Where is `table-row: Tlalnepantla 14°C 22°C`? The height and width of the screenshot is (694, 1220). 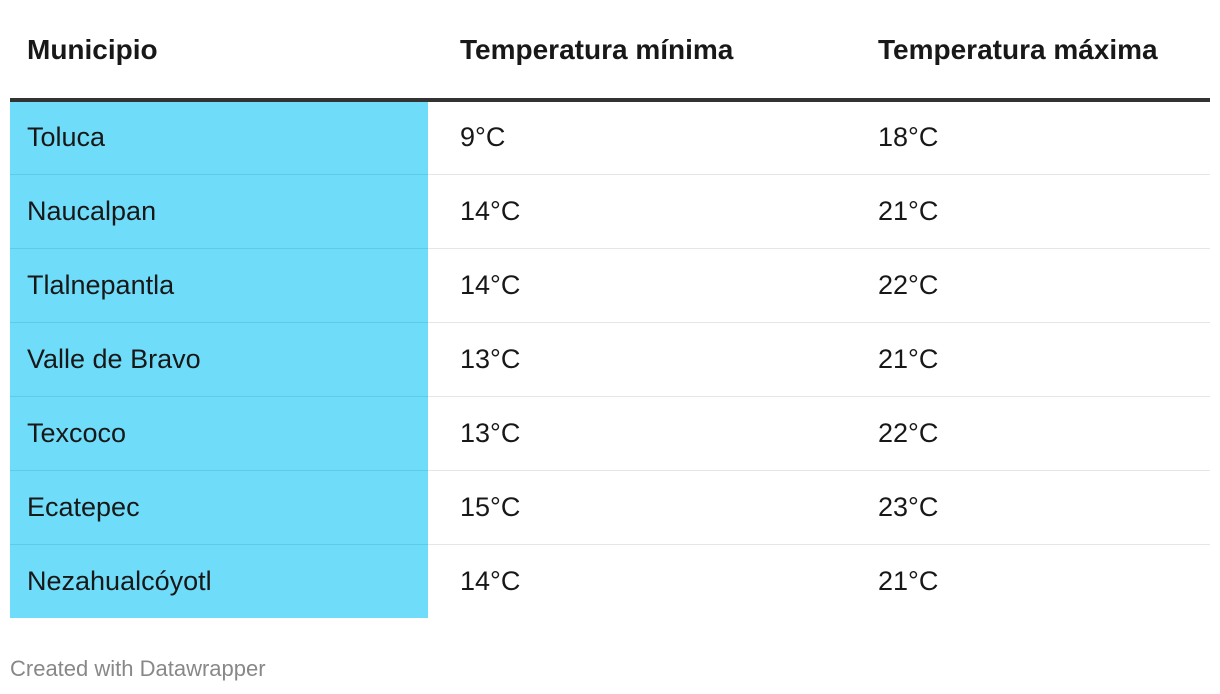 table-row: Tlalnepantla 14°C 22°C is located at coordinates (610, 285).